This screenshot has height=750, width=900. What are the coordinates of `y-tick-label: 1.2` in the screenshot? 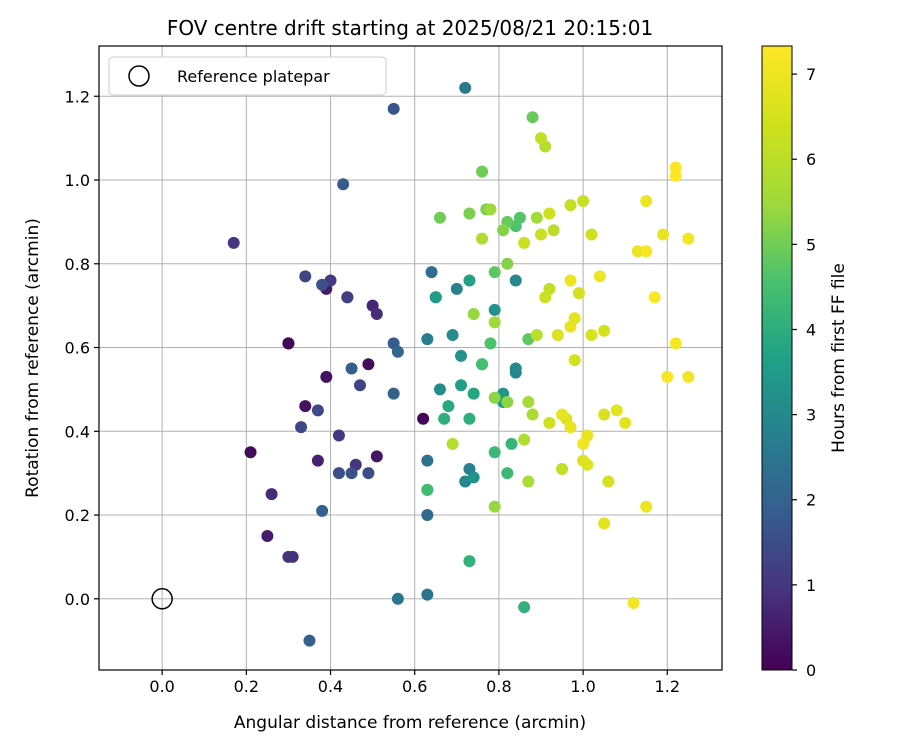 It's located at (77, 96).